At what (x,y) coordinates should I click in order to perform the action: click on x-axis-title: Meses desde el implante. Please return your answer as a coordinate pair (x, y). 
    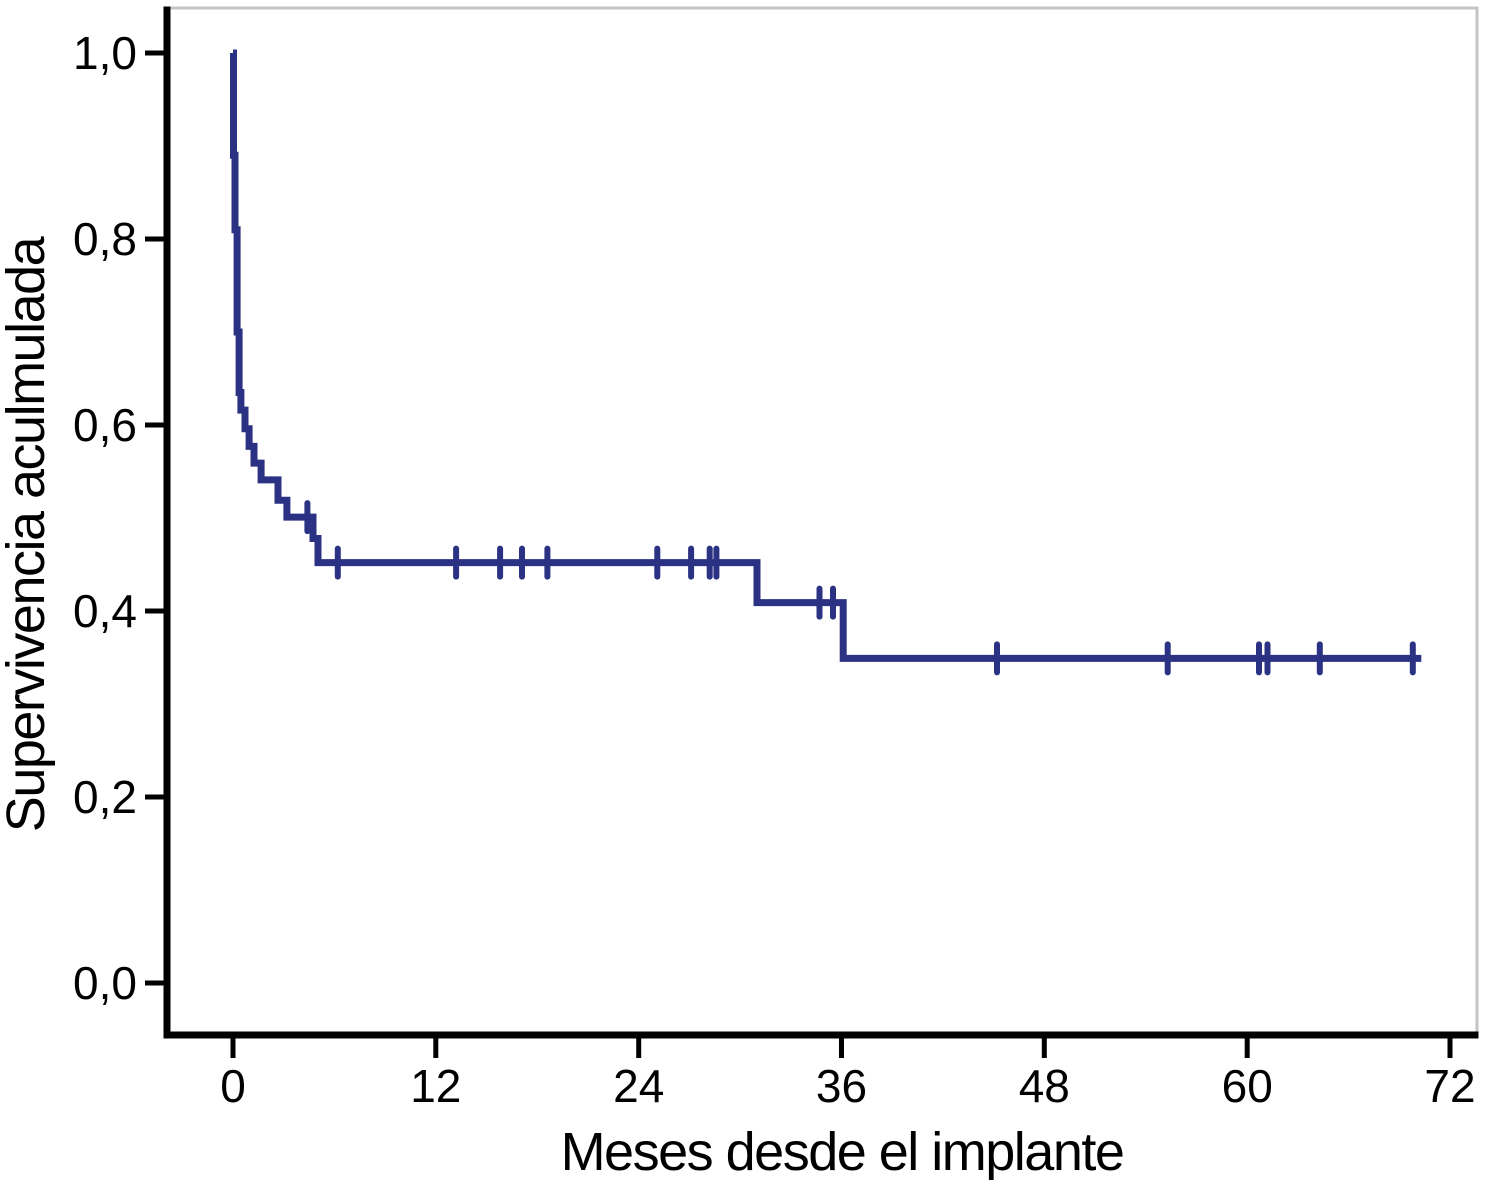
    Looking at the image, I should click on (842, 1151).